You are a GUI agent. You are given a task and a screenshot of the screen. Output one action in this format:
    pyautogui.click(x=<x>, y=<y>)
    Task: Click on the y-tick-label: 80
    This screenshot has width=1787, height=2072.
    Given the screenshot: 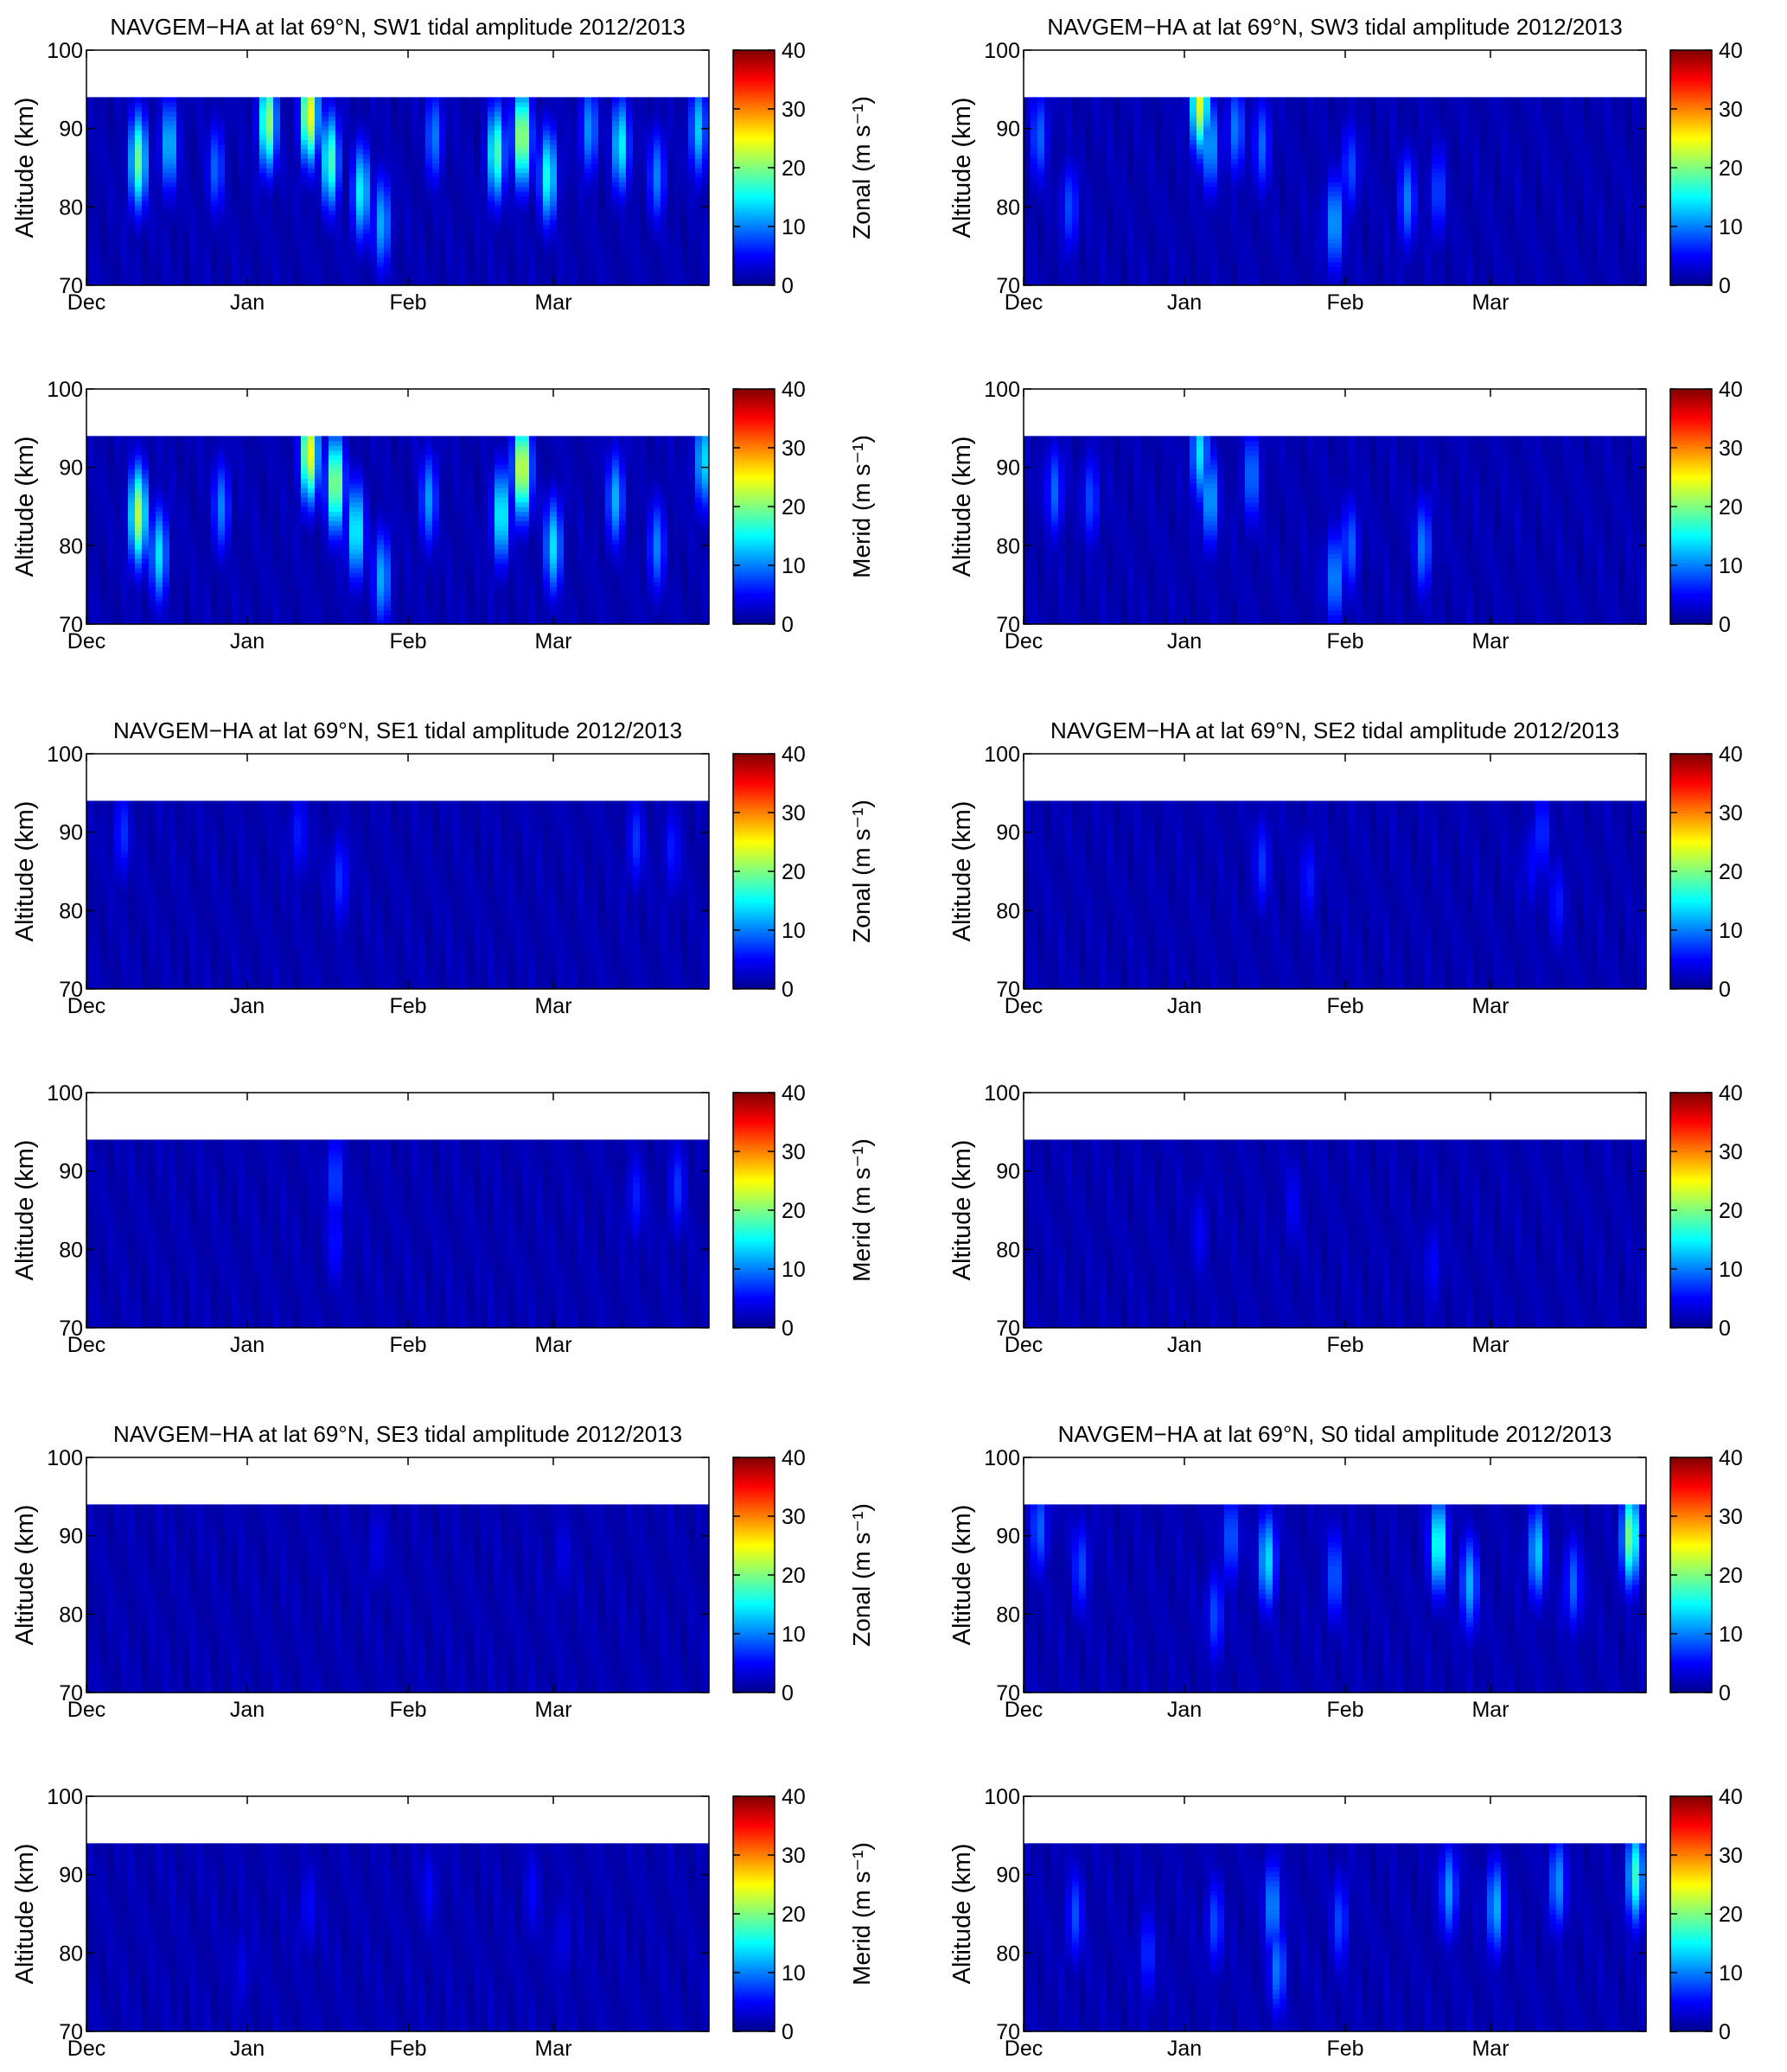 What is the action you would take?
    pyautogui.click(x=71, y=208)
    